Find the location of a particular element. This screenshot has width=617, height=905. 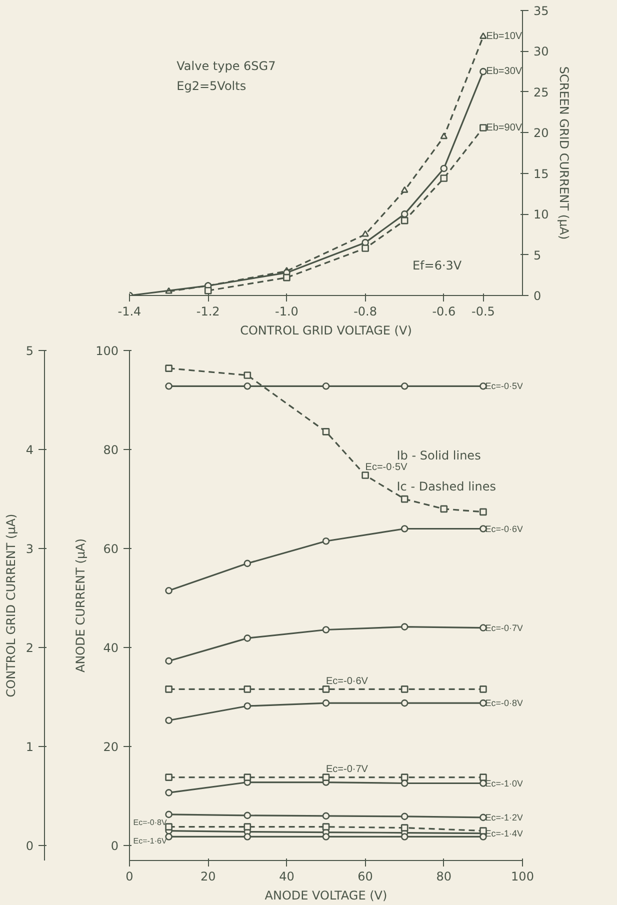

x-tick-label: -1.4 is located at coordinates (130, 311).